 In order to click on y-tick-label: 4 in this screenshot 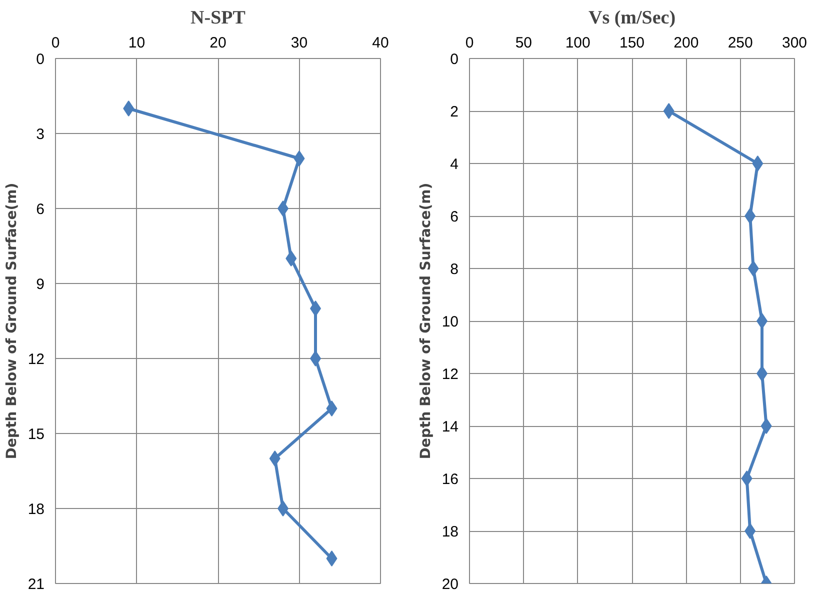, I will do `click(454, 164)`.